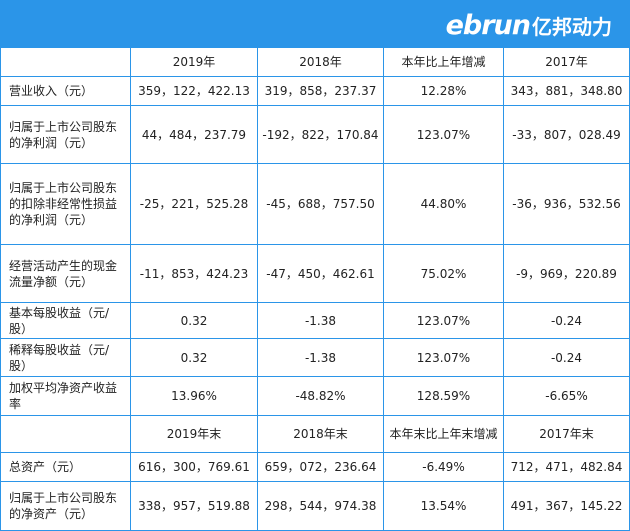  I want to click on value-2017: -36，936，532.56, so click(566, 204).